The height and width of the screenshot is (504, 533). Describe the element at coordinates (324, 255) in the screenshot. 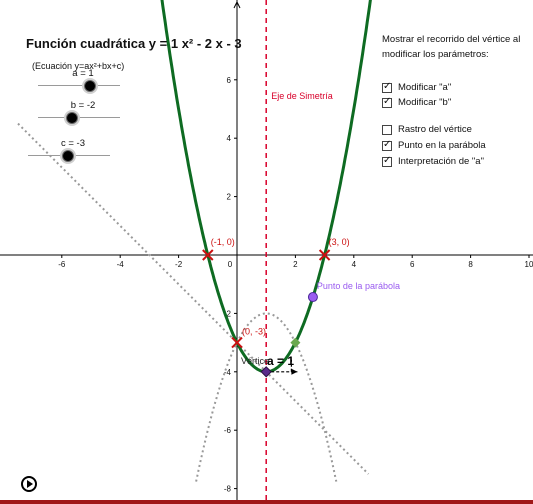

I see `root-marker-right` at that location.